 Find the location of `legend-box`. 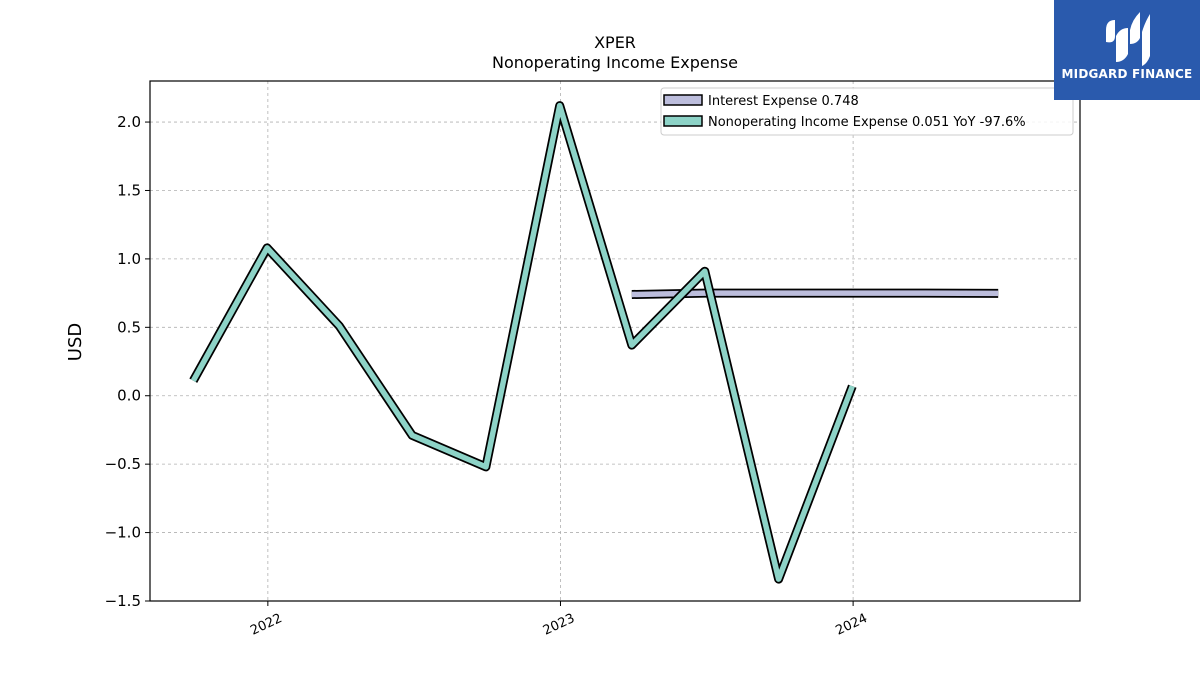

legend-box is located at coordinates (867, 111).